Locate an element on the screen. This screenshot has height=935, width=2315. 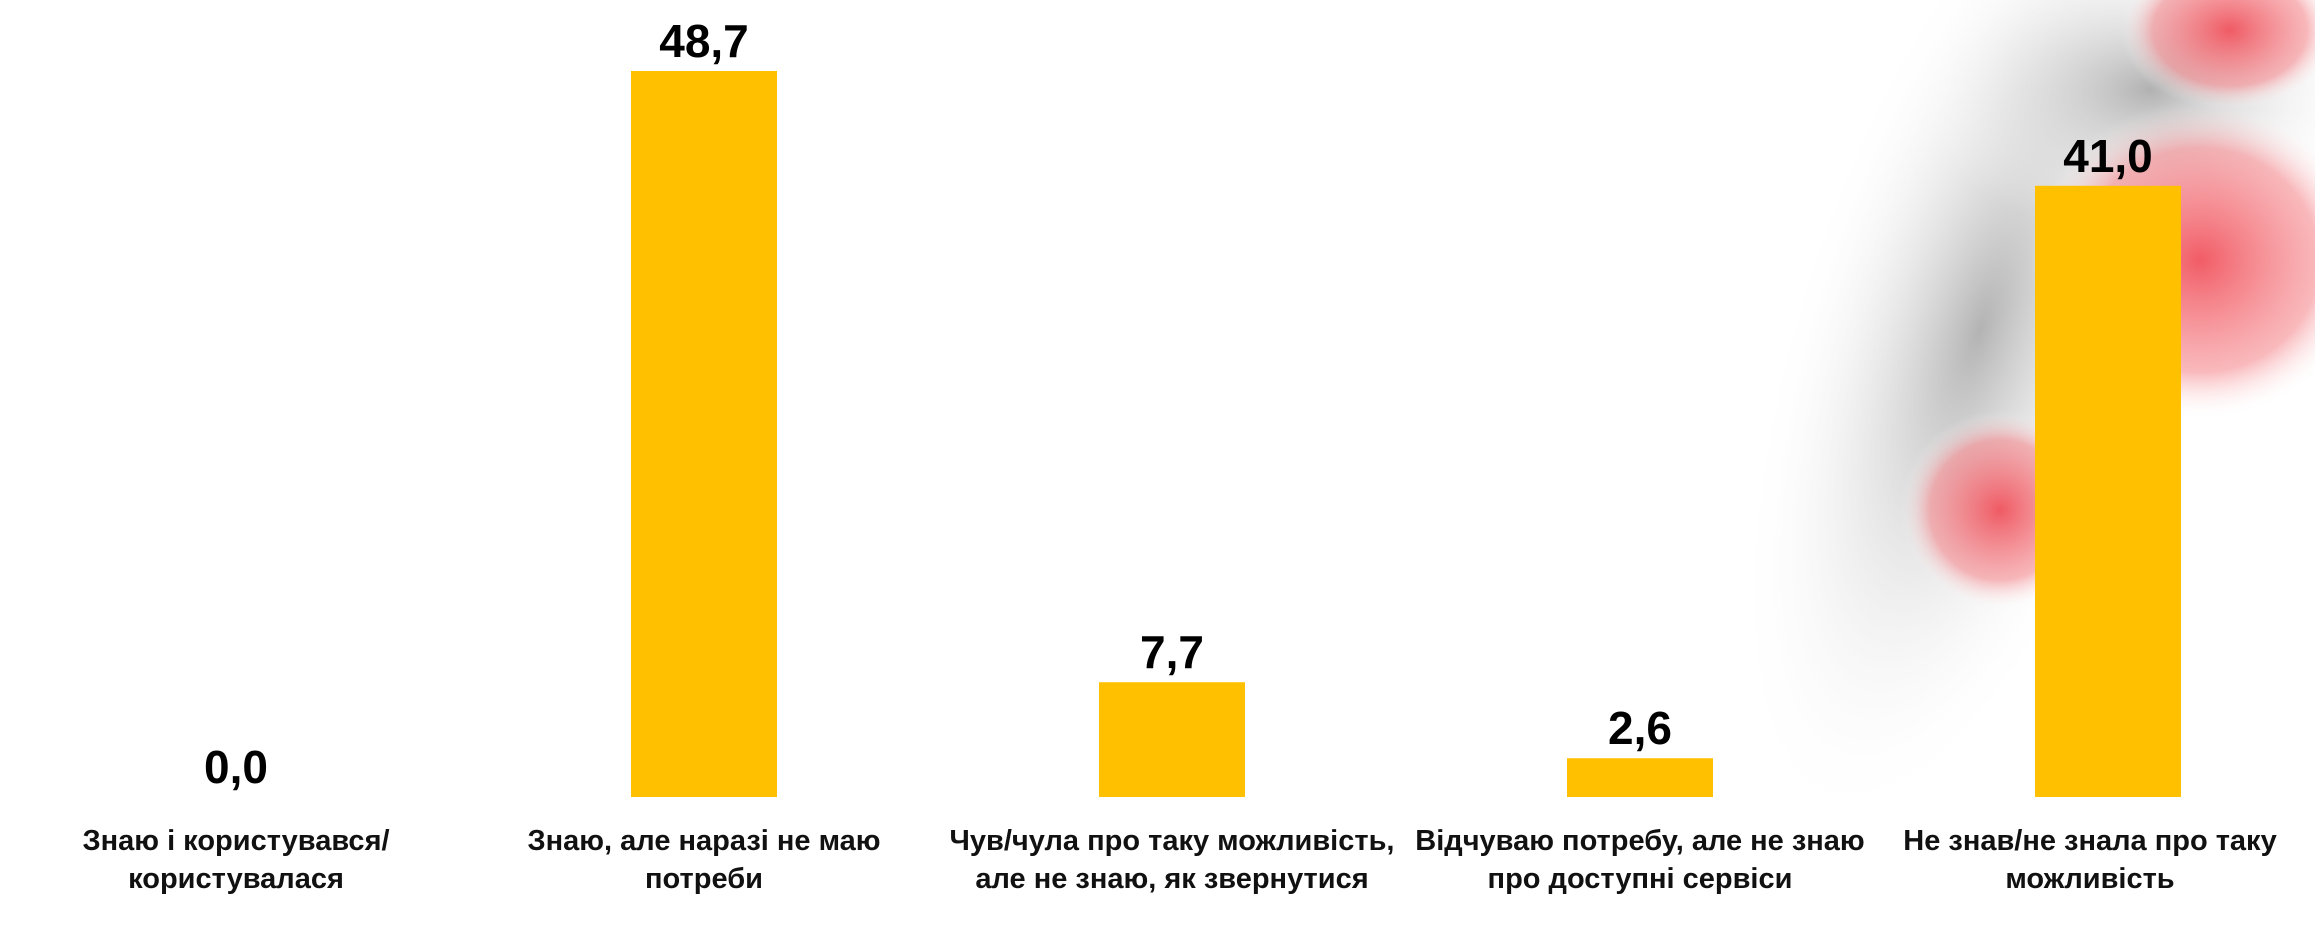
category-label: Знаю і користувався/користувалася is located at coordinates (236, 860).